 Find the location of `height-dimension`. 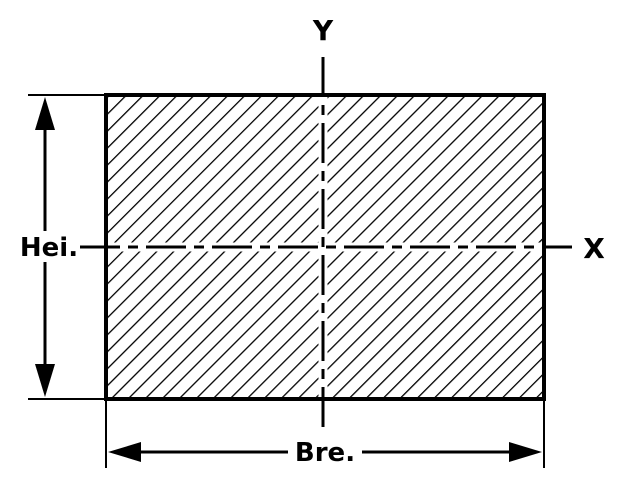

height-dimension is located at coordinates (67, 247).